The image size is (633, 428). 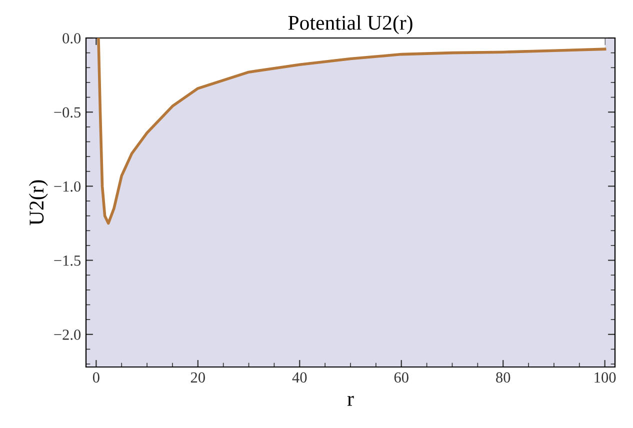 I want to click on y-axis-title: U2(r), so click(x=38, y=203).